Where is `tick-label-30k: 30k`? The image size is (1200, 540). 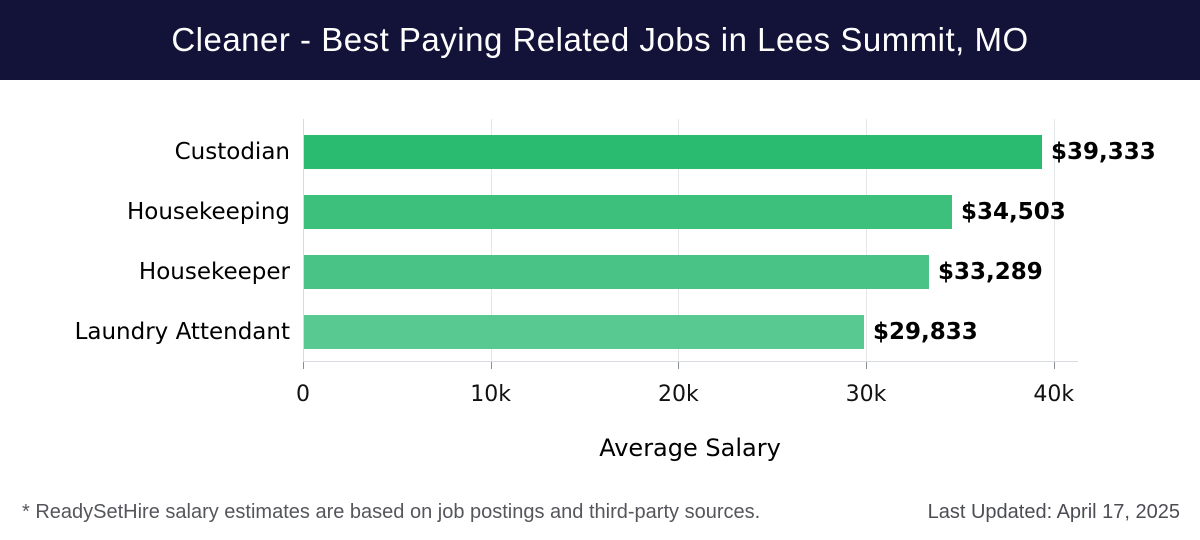 tick-label-30k: 30k is located at coordinates (866, 394).